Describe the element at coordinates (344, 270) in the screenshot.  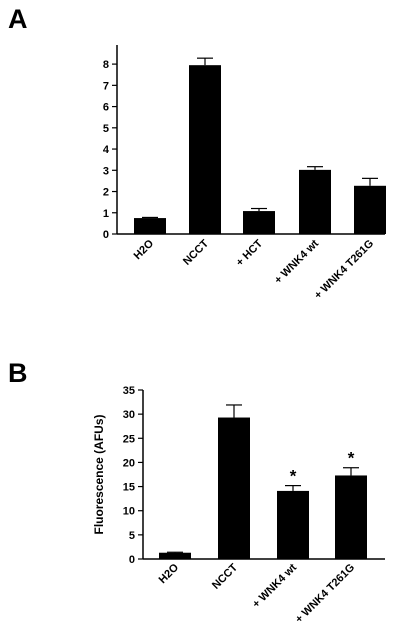
I see `panel-a-category-label: + WNK4 T261G` at that location.